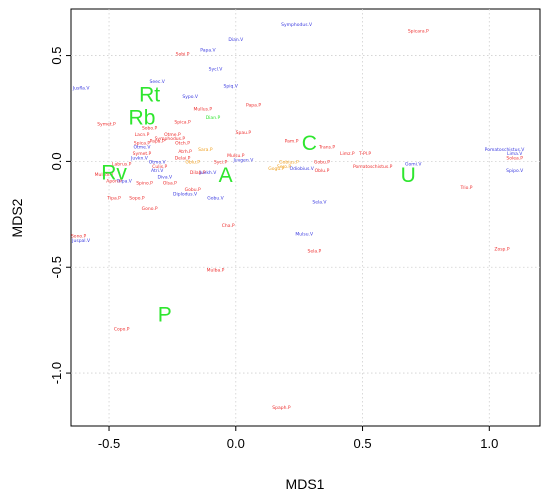 This screenshot has height=499, width=550. Describe the element at coordinates (165, 177) in the screenshot. I see `point-label: Diva.V` at that location.